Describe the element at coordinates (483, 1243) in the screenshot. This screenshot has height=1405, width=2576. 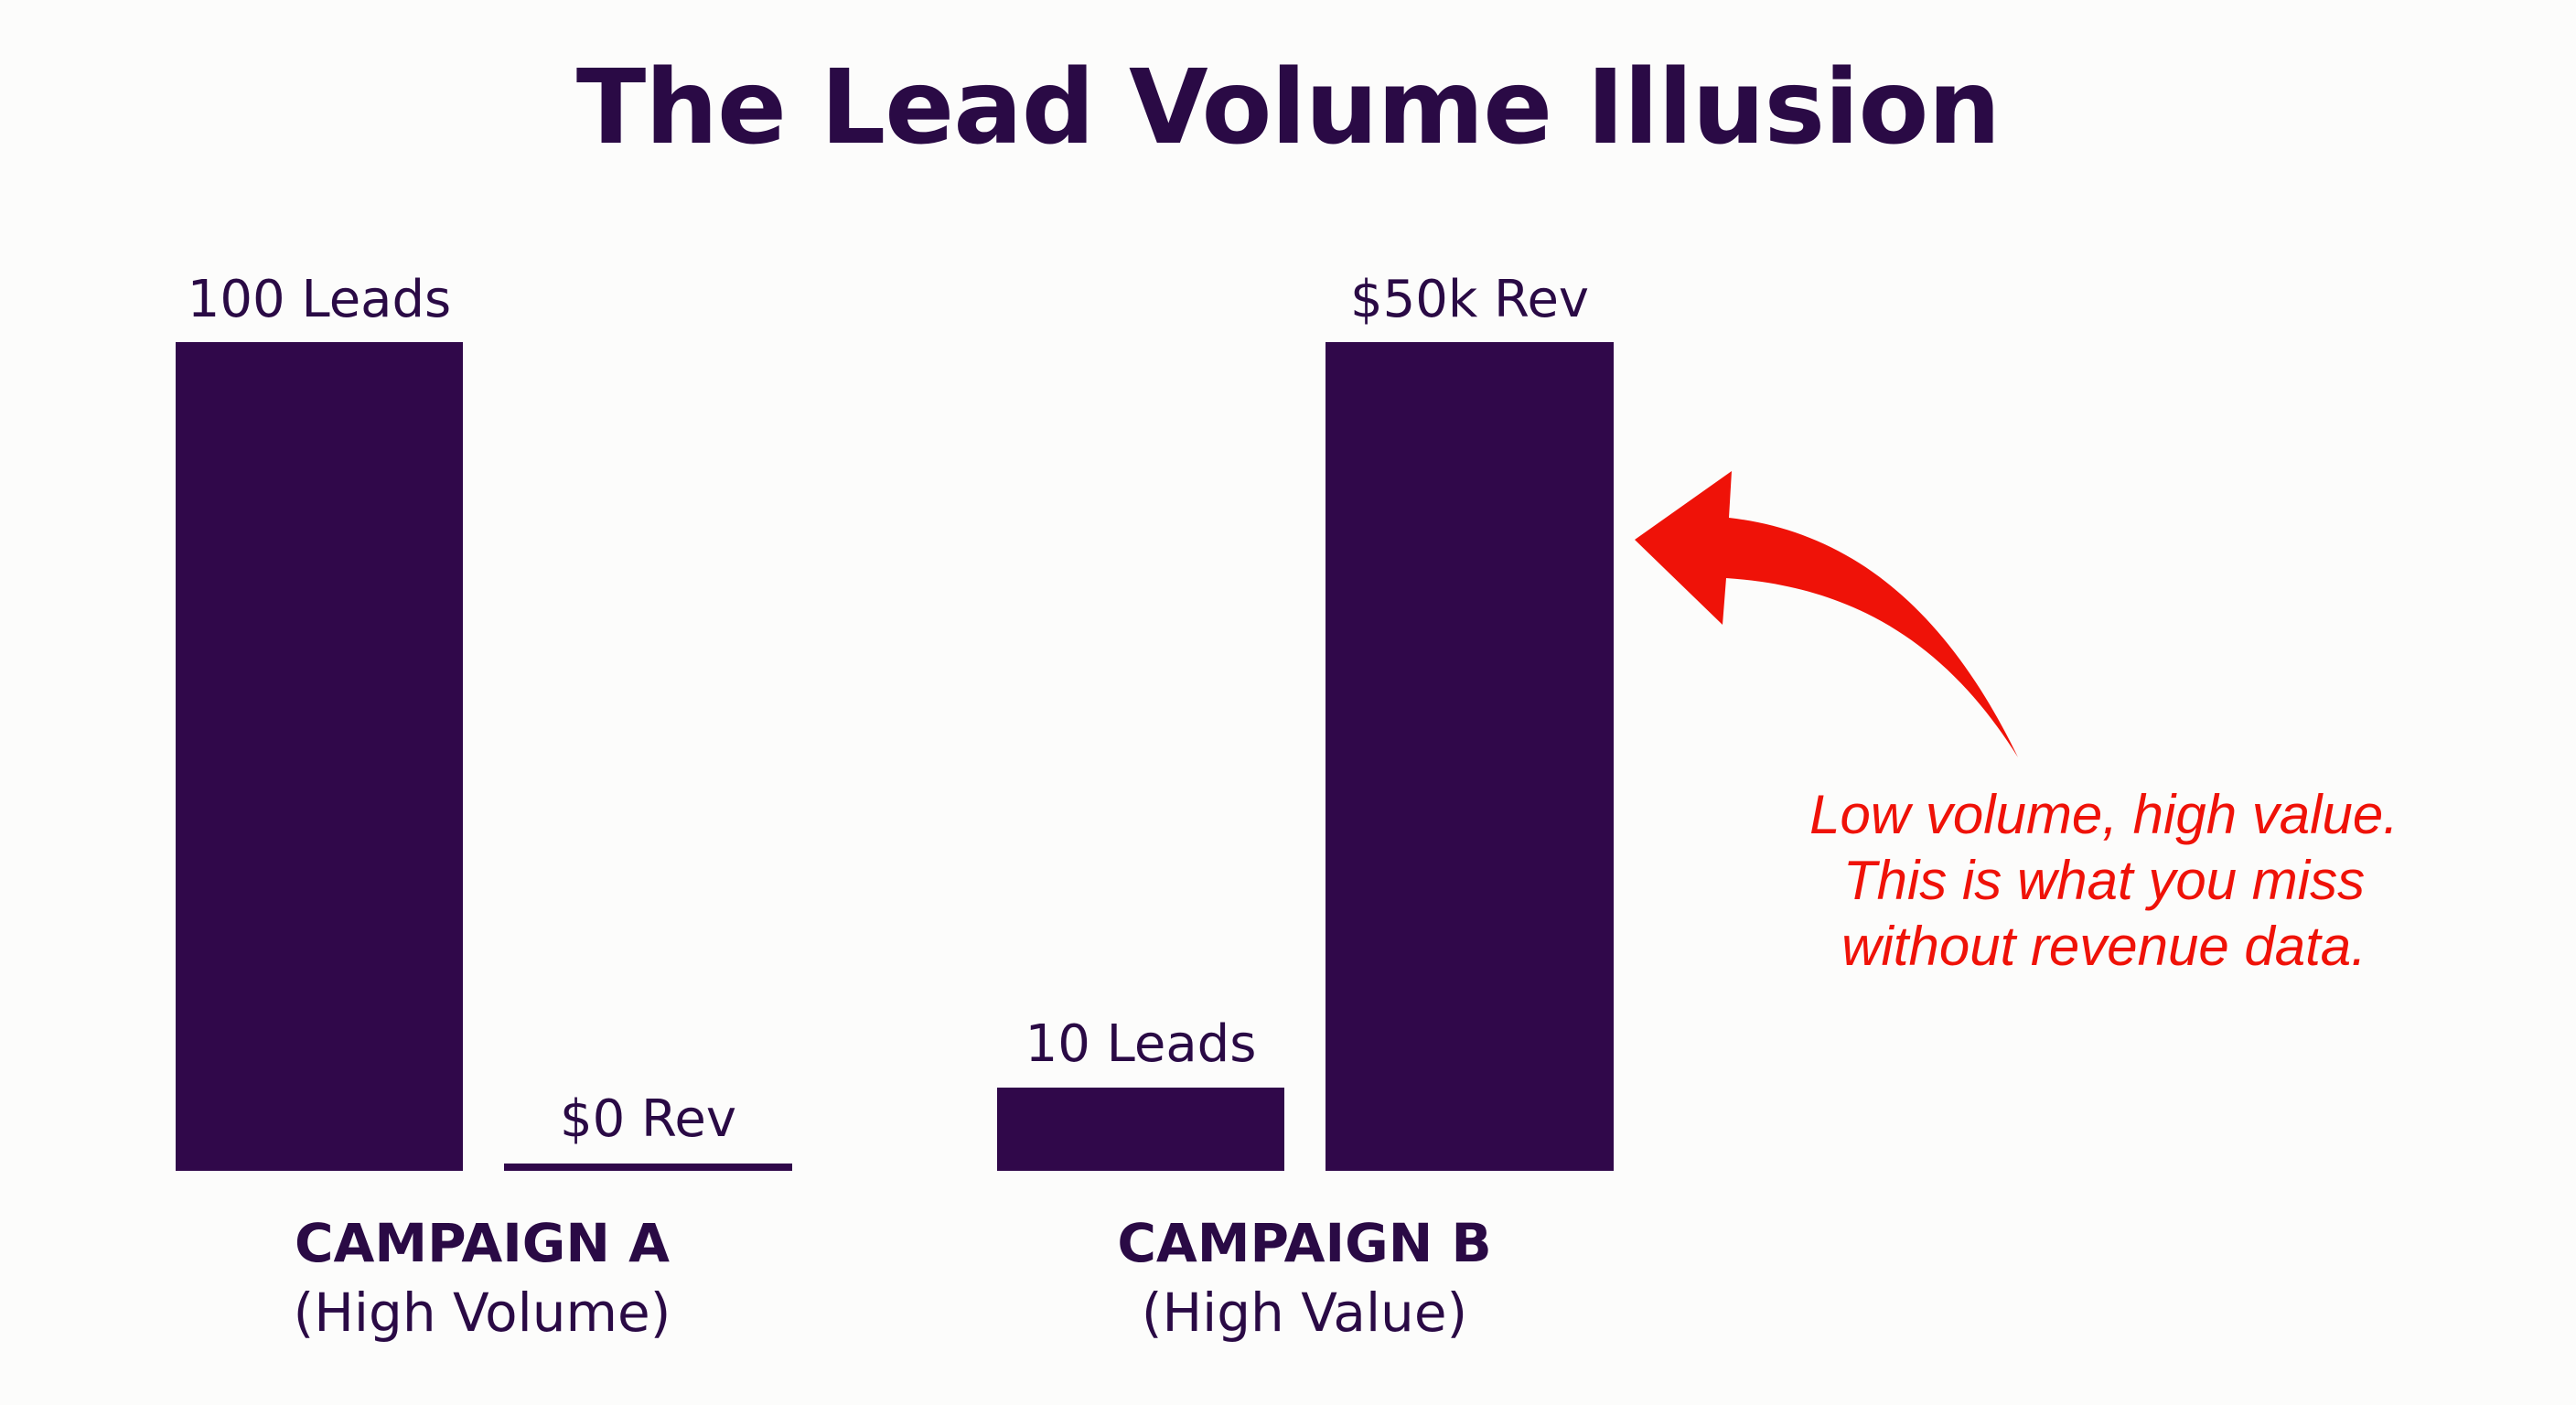
I see `campaign-a-name: CAMPAIGN A` at that location.